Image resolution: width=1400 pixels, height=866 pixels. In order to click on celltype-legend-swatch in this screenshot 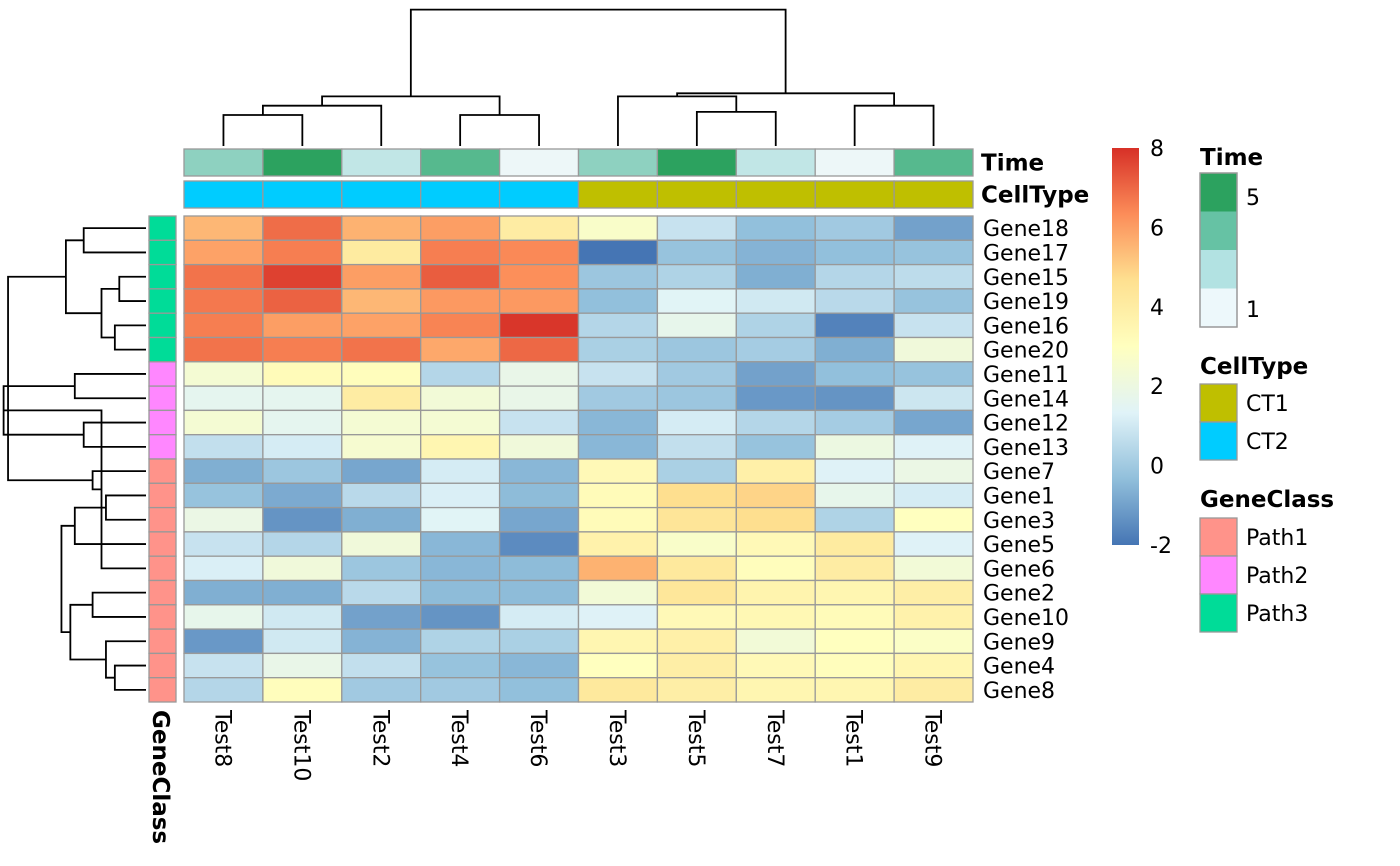, I will do `click(1218, 441)`.